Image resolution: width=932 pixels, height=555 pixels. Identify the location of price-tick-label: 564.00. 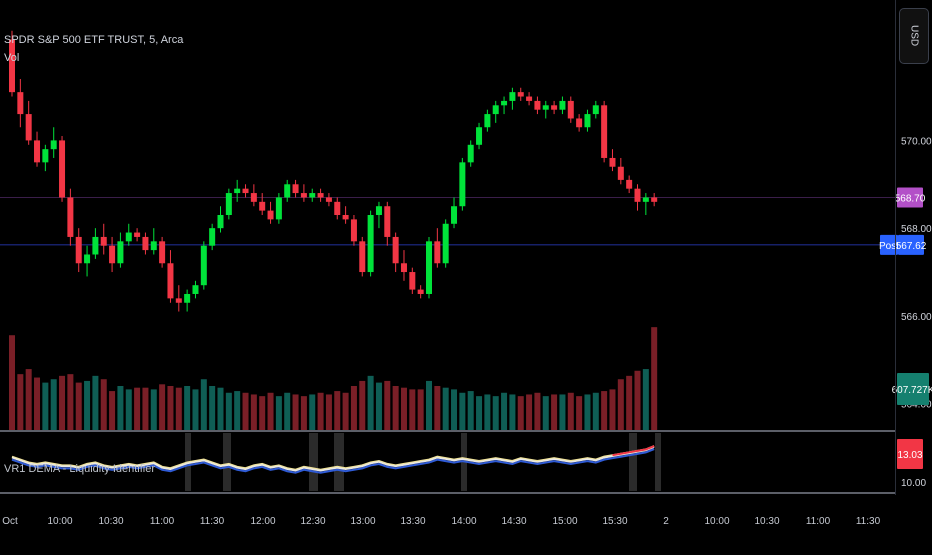
(916, 405).